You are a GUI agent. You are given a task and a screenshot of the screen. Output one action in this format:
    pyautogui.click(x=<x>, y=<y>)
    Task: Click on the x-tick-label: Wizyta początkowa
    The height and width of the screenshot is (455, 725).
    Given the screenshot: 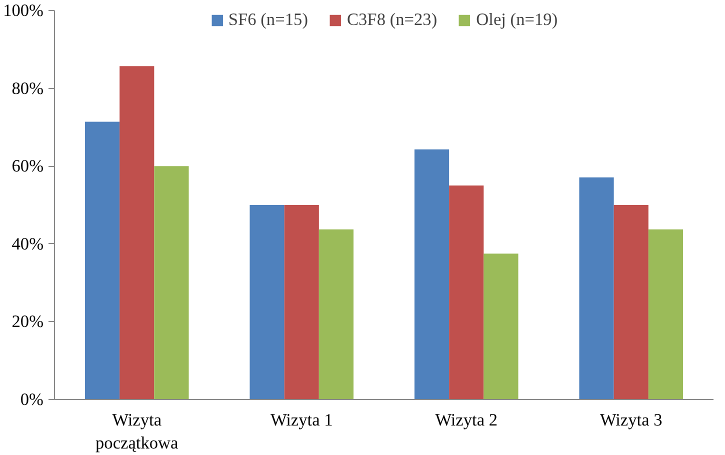 What is the action you would take?
    pyautogui.click(x=137, y=431)
    